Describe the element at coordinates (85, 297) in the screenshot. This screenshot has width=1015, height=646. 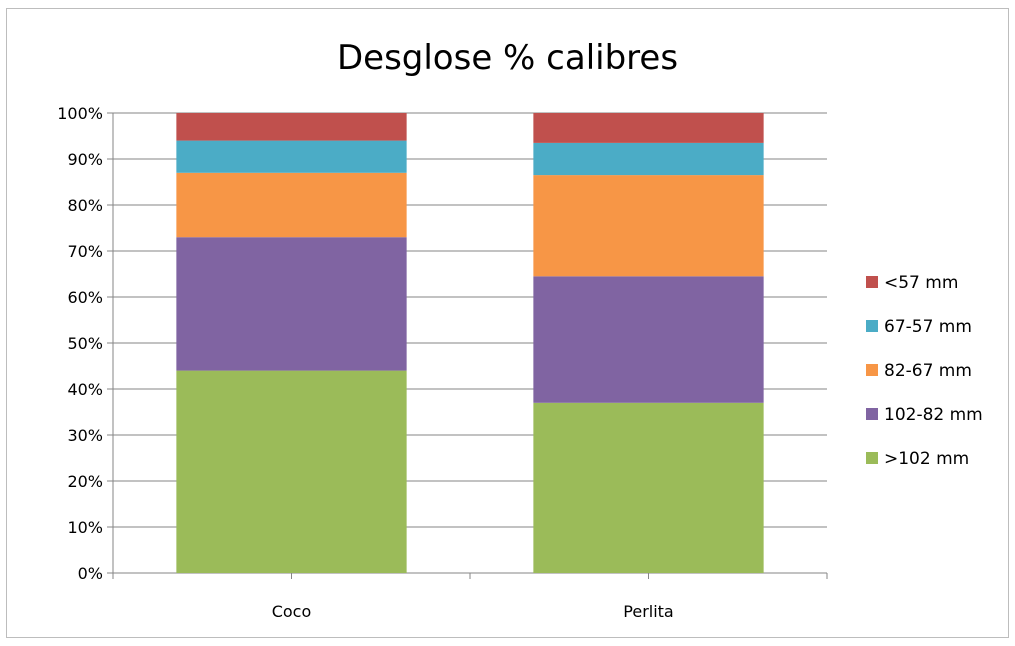
I see `y-tick-label: 60%` at that location.